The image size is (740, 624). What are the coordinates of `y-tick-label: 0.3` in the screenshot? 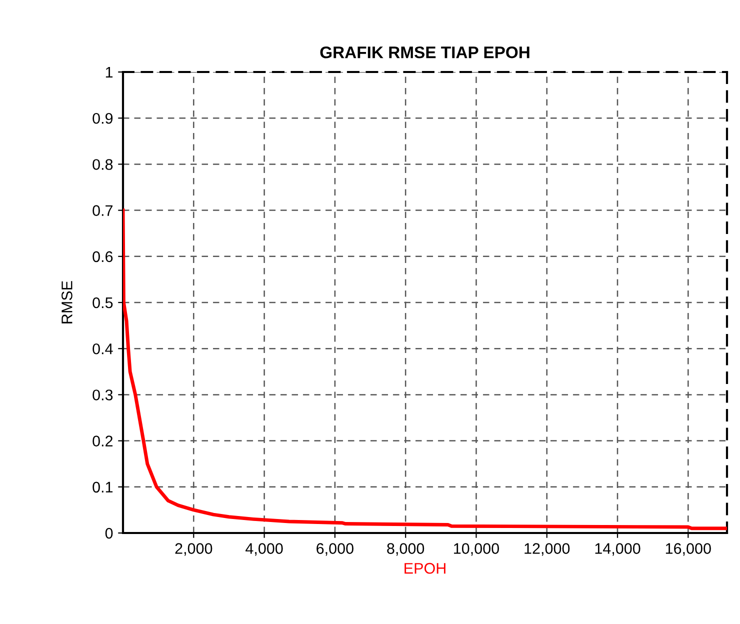 It's located at (102, 395).